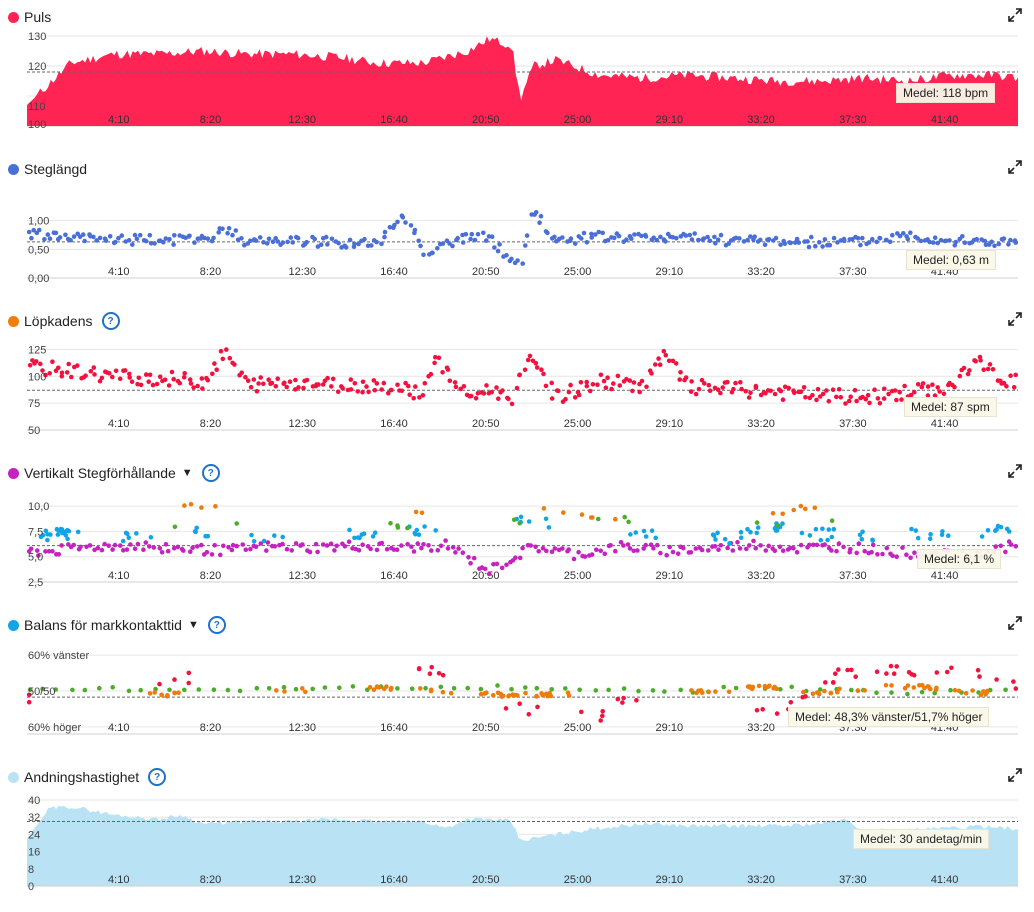  Describe the element at coordinates (761, 880) in the screenshot. I see `respiration-x-tick-label: 33:20` at that location.